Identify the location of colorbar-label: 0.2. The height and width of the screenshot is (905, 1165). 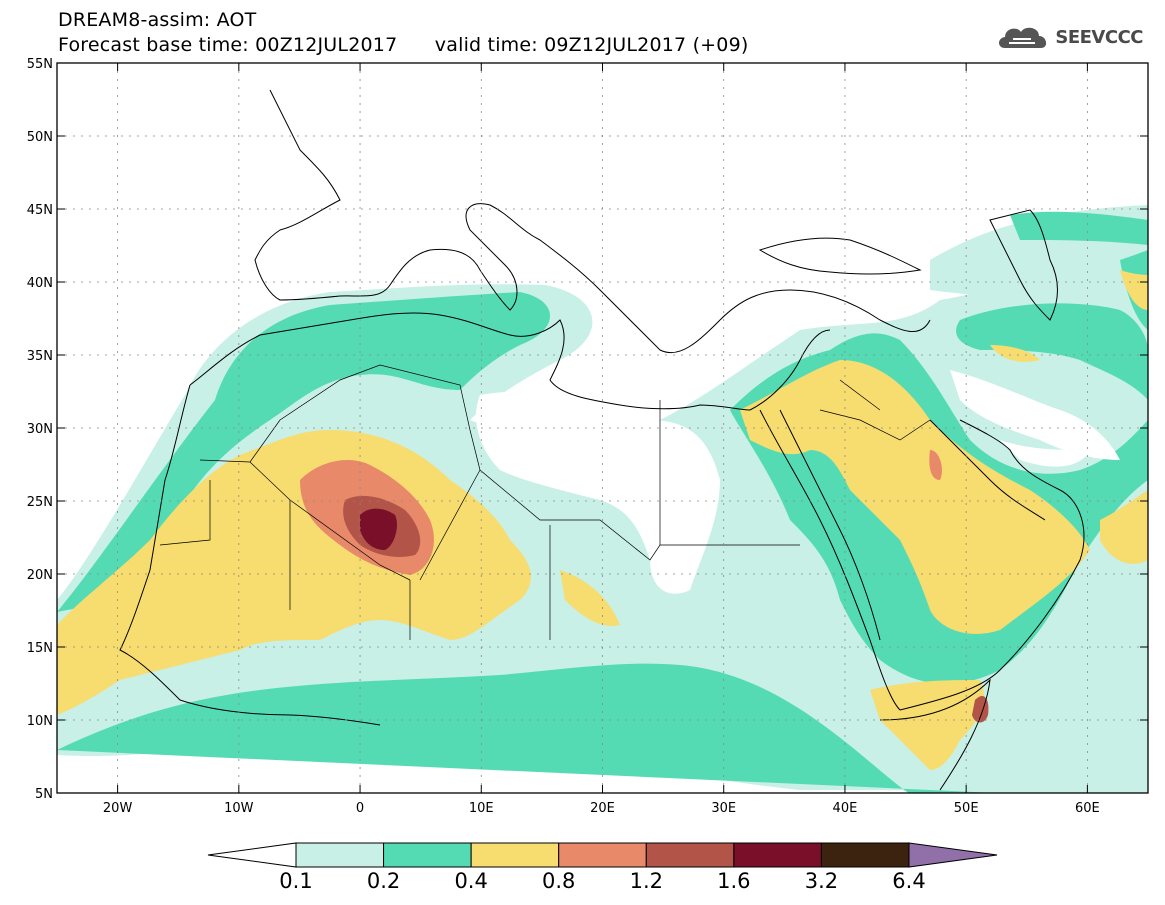
(383, 881).